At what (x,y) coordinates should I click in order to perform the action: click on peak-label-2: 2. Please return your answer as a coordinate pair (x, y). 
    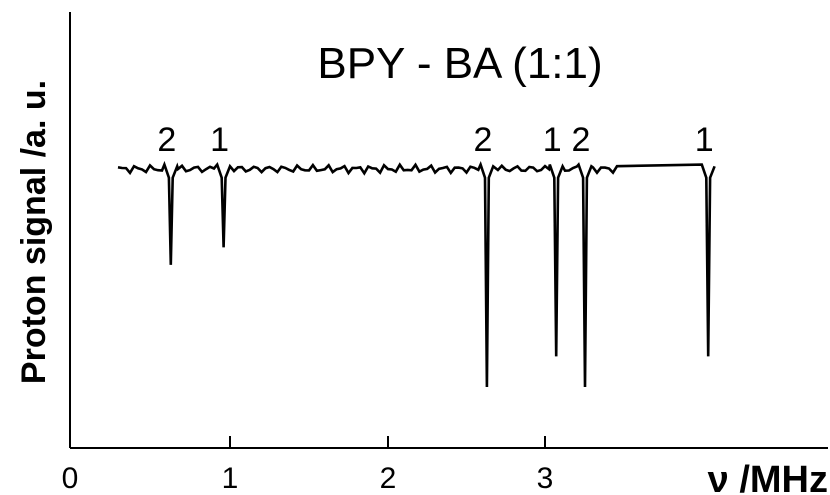
    Looking at the image, I should click on (482, 140).